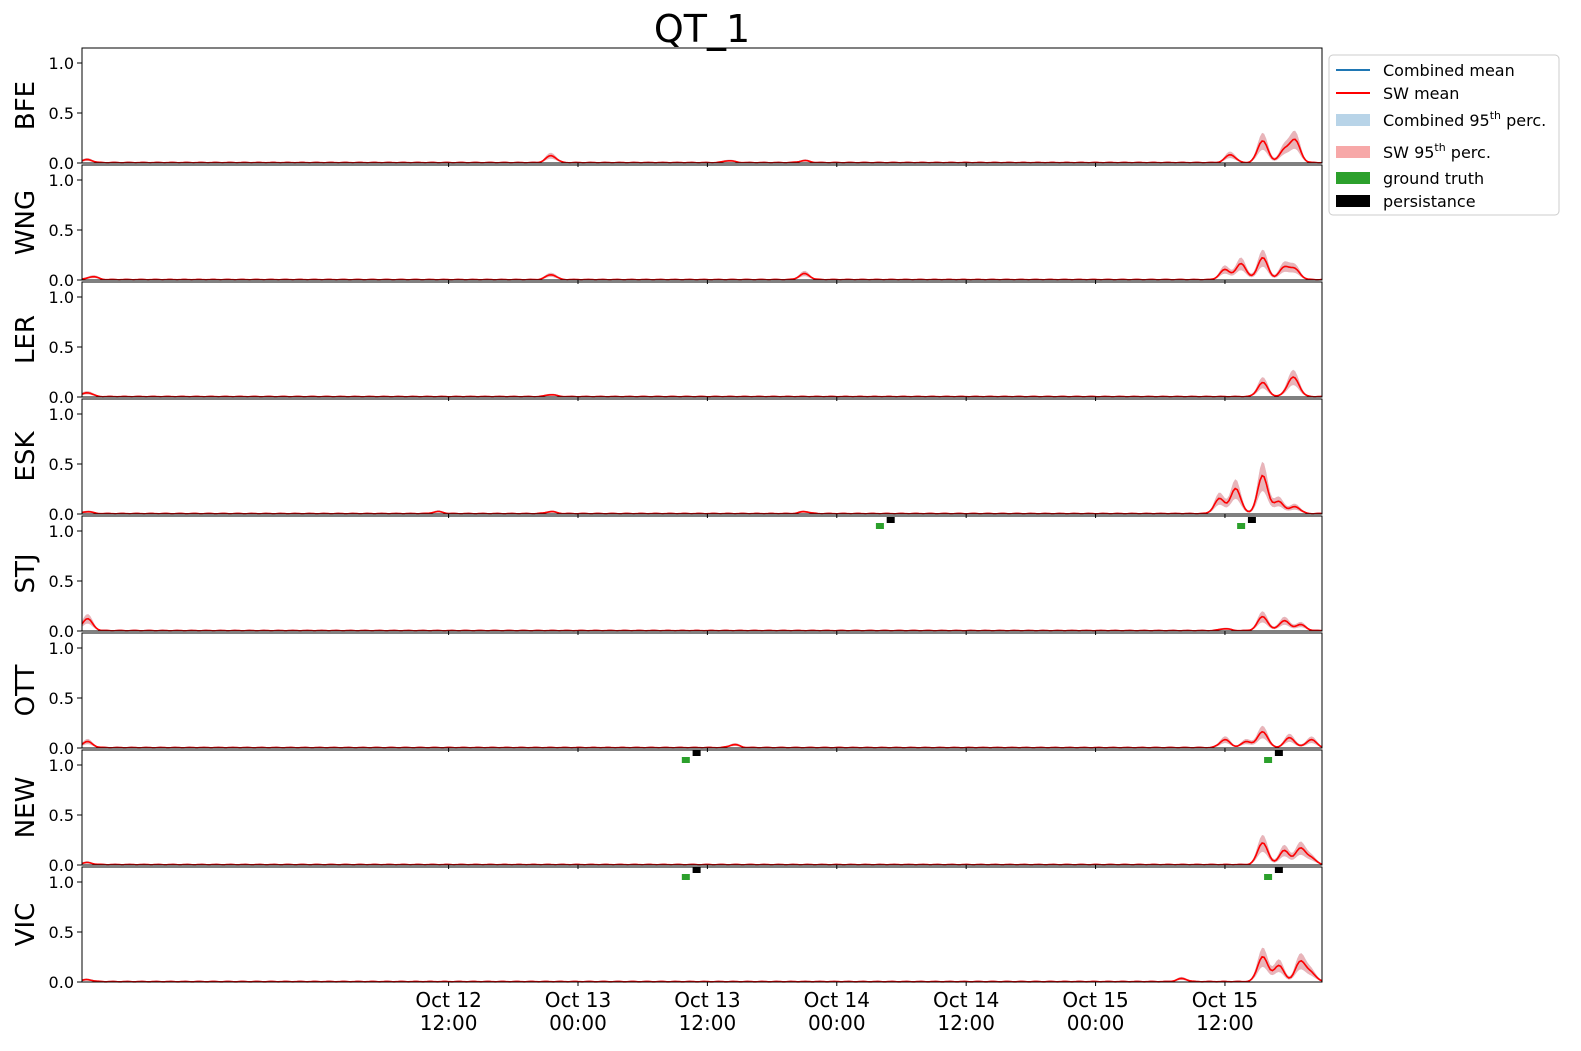 This screenshot has height=1051, width=1581. I want to click on combined-95th-band-vic, so click(702, 964).